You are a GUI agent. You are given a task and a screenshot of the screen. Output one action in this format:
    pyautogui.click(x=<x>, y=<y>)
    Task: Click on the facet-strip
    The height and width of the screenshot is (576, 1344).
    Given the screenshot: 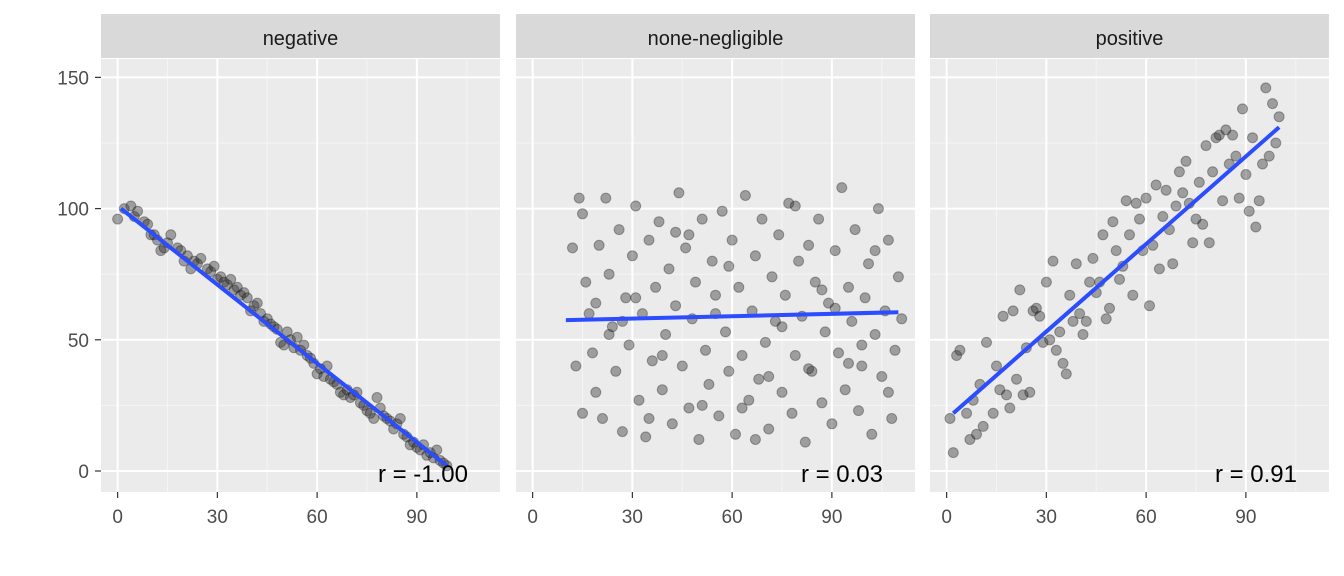 What is the action you would take?
    pyautogui.click(x=715, y=36)
    